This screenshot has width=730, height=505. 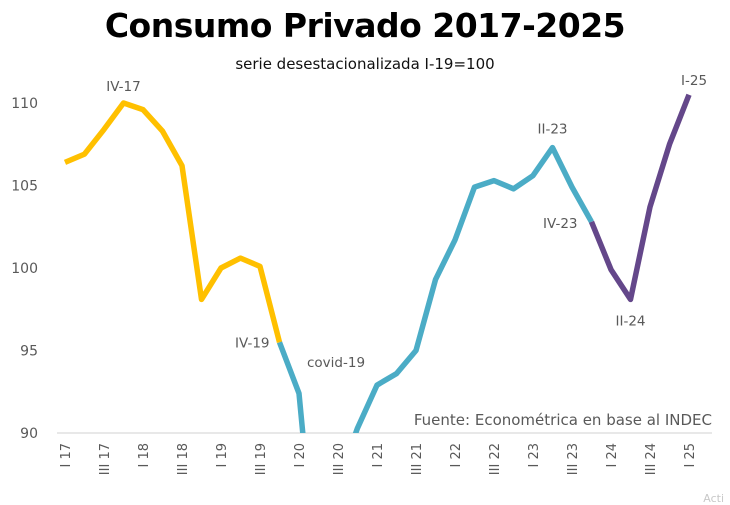 I want to click on annotation-label: IV-23, so click(x=560, y=224).